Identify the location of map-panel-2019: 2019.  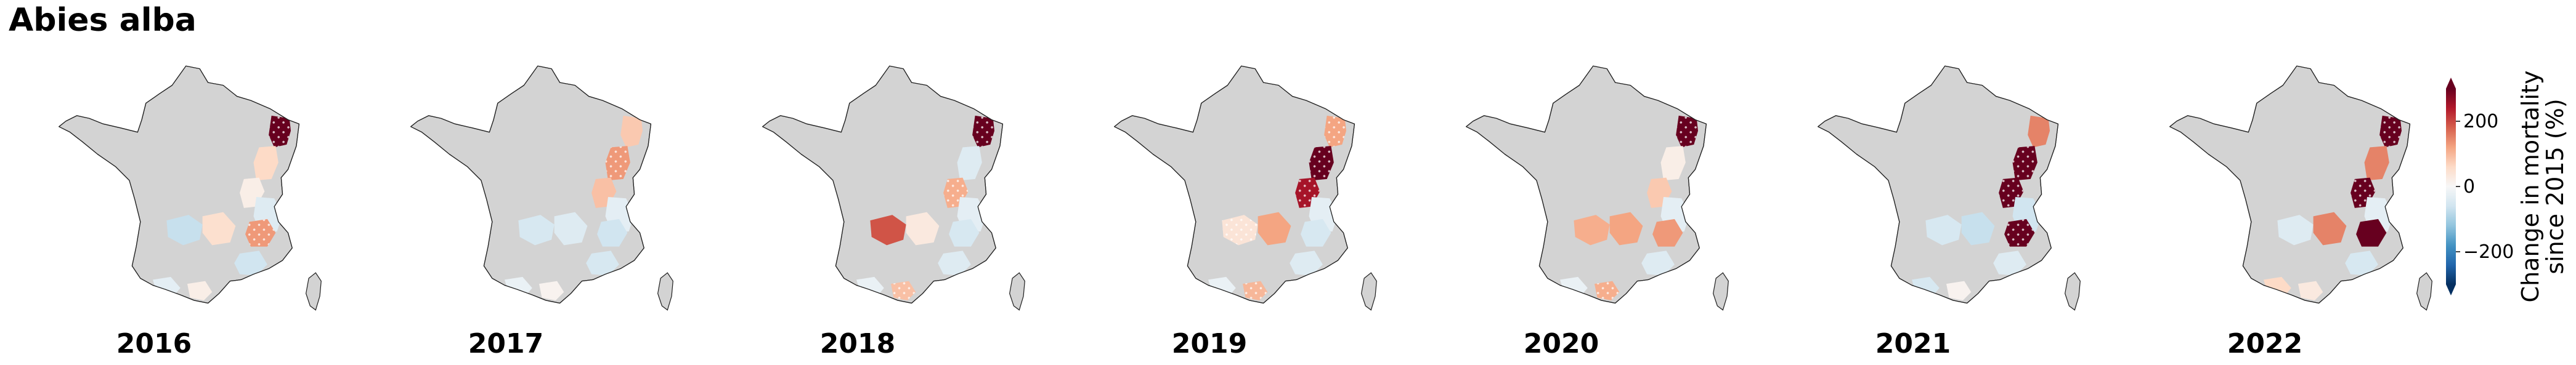
(1245, 212).